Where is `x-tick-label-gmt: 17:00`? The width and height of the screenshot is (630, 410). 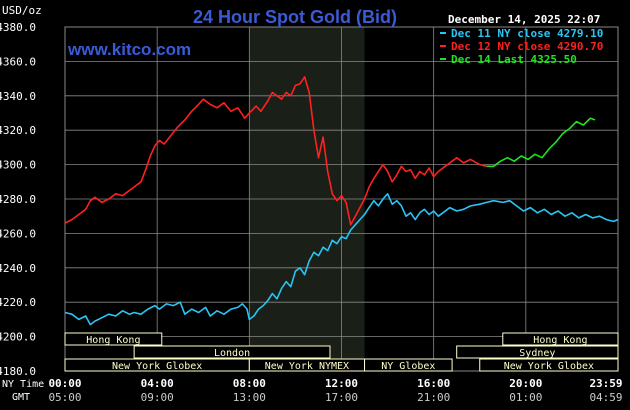 x-tick-label-gmt: 17:00 is located at coordinates (341, 397).